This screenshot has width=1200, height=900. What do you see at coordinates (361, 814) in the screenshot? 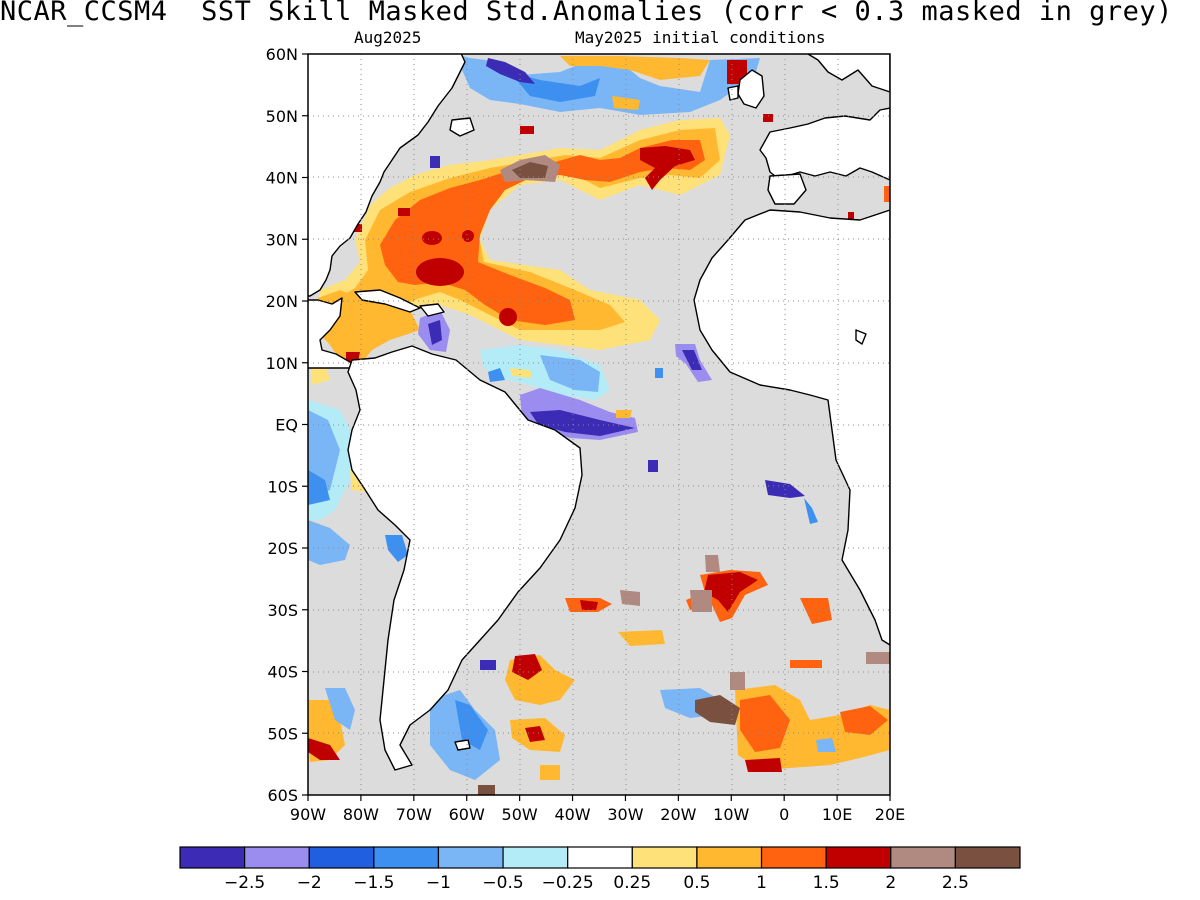
I see `lon-tick-label: 80W` at bounding box center [361, 814].